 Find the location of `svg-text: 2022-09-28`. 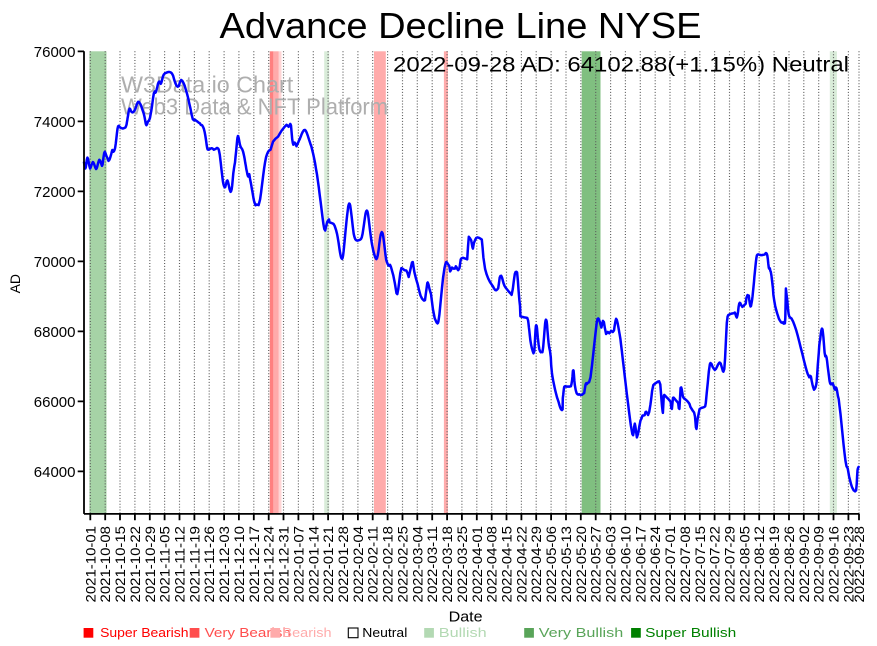

svg-text: 2022-09-28 is located at coordinates (859, 564).